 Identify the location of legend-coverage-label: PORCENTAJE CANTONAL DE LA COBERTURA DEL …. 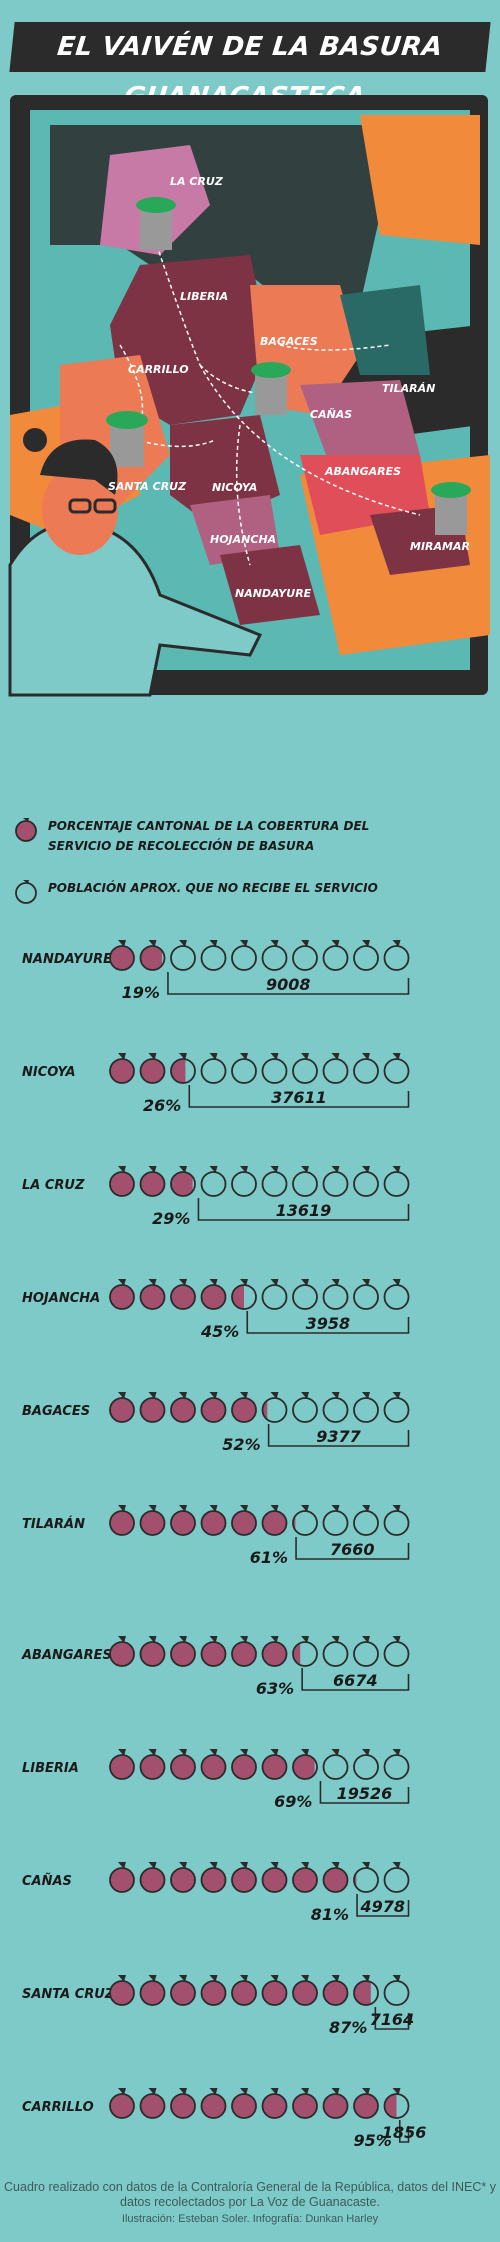
(209, 836).